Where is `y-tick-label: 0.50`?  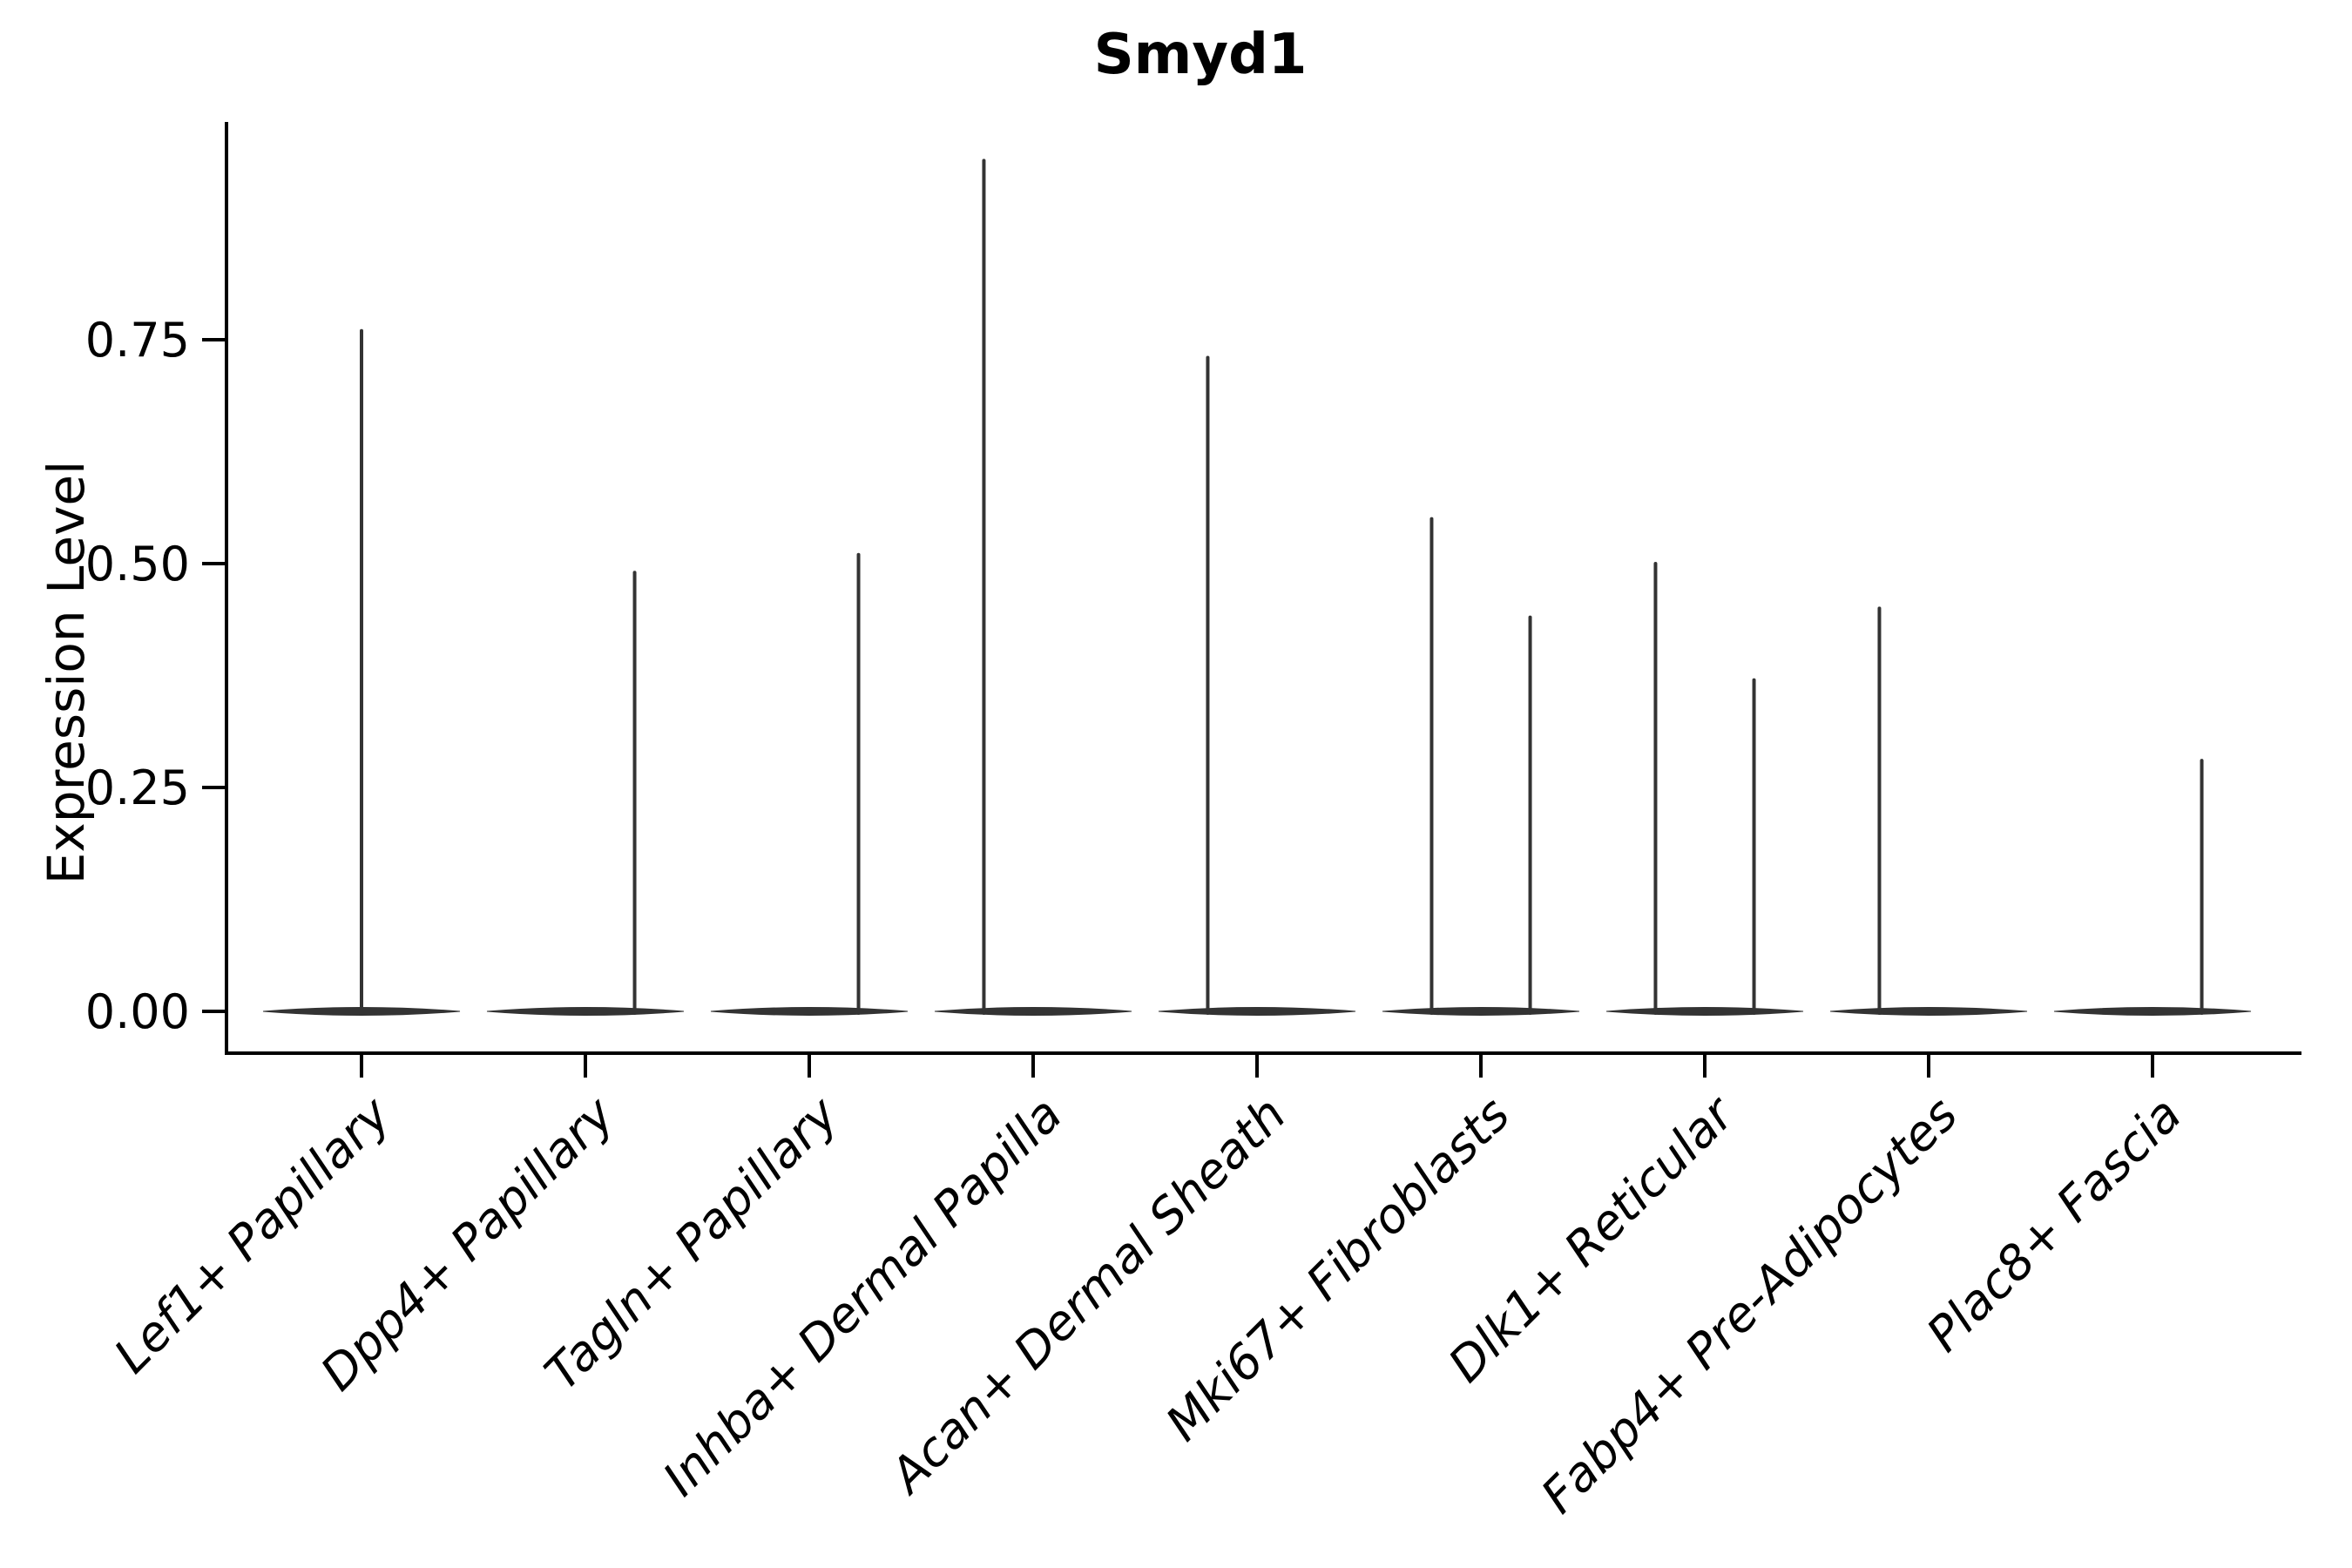
y-tick-label: 0.50 is located at coordinates (137, 564).